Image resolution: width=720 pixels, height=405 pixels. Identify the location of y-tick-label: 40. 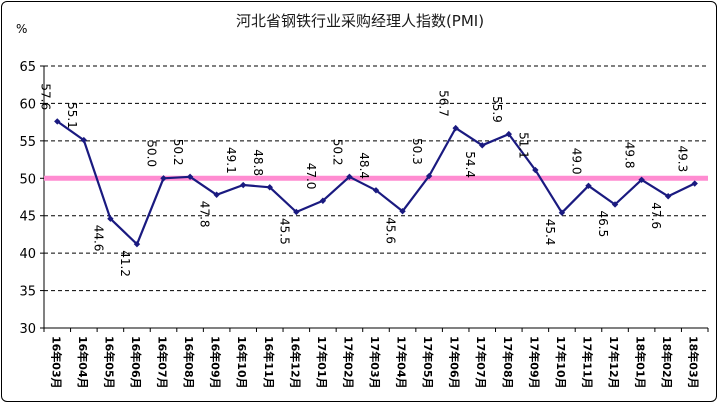
(27, 254).